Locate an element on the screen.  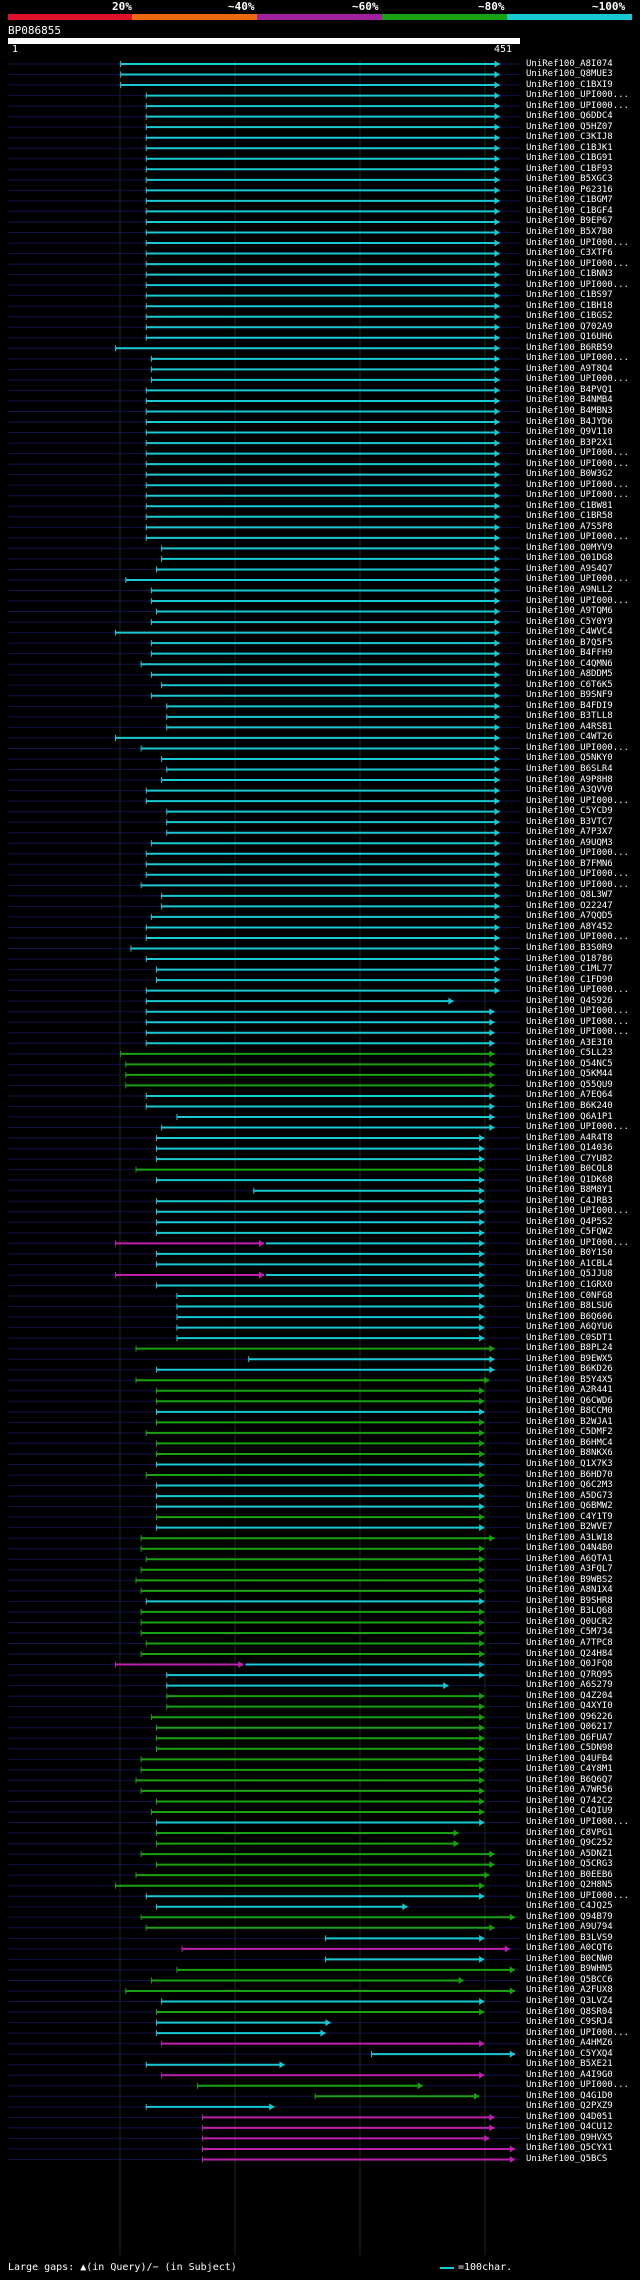
hit-label: UniRef100_C5LL23 is located at coordinates (569, 1053).